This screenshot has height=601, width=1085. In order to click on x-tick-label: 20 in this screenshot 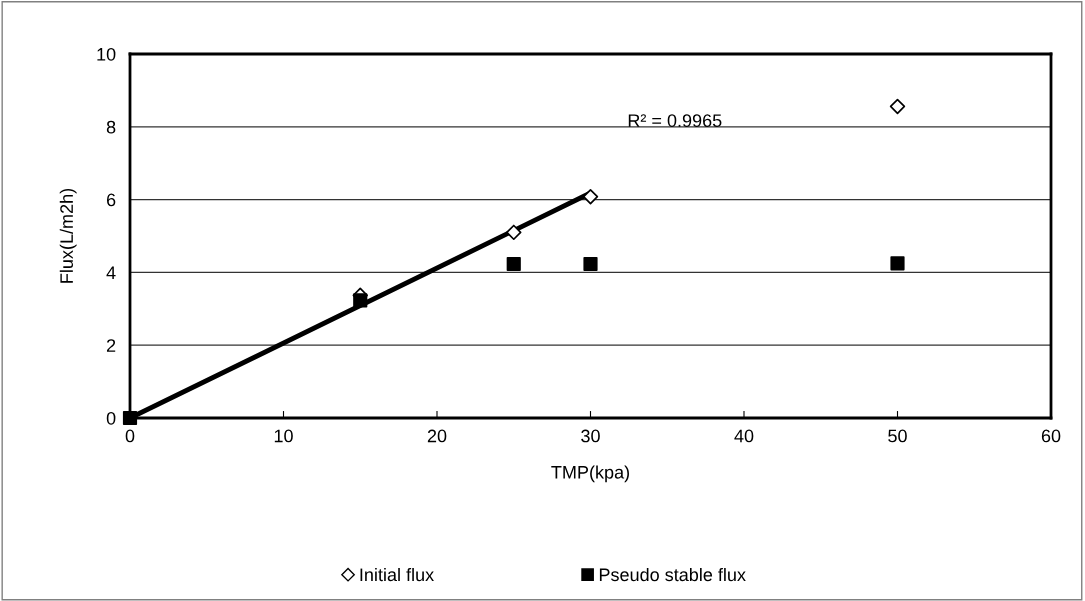, I will do `click(437, 436)`.